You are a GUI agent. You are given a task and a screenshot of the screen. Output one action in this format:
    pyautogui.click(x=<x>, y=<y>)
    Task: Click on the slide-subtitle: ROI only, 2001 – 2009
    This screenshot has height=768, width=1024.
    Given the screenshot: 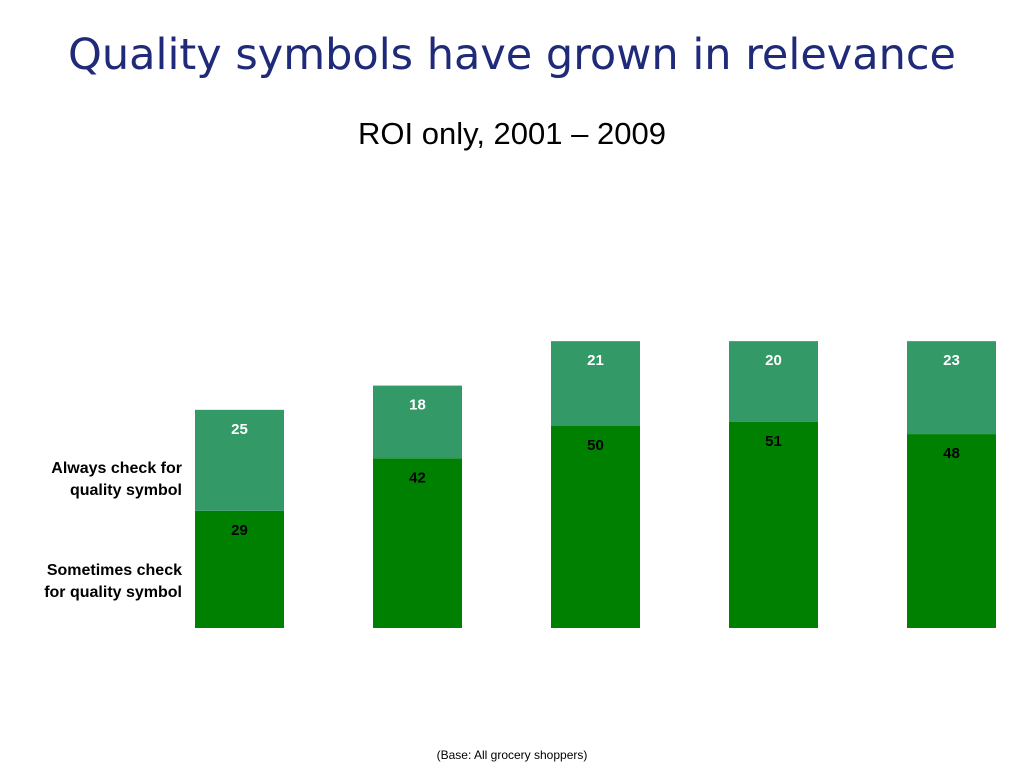 What is the action you would take?
    pyautogui.click(x=512, y=133)
    